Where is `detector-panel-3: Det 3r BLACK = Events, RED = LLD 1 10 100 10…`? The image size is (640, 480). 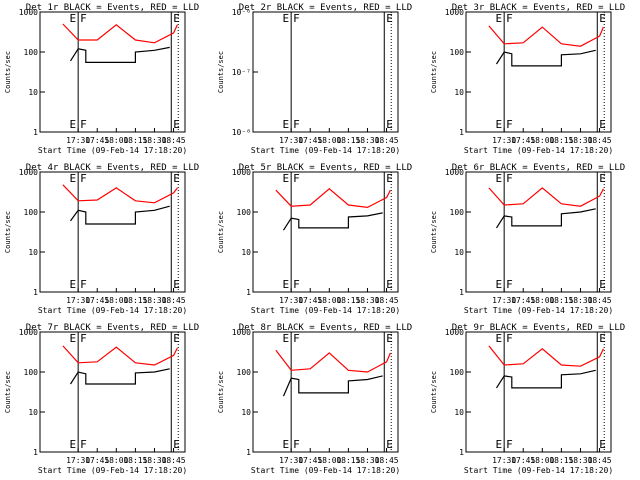
detector-panel-3: Det 3r BLACK = Events, RED = LLD 1 10 100 10… is located at coordinates (527, 79).